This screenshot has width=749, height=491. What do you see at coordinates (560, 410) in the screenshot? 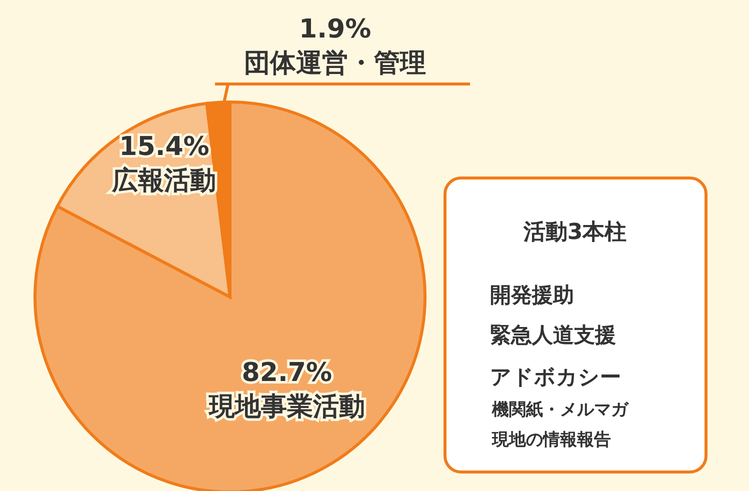
I see `text: 機関紙・メルマガ` at bounding box center [560, 410].